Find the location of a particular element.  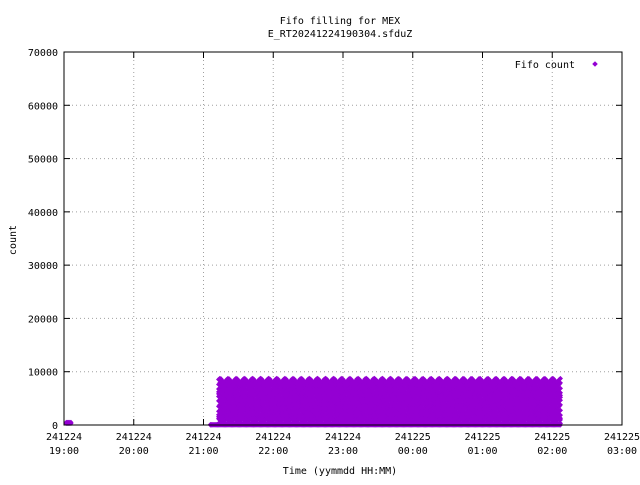

x-tick-time: 02:00 is located at coordinates (552, 451).